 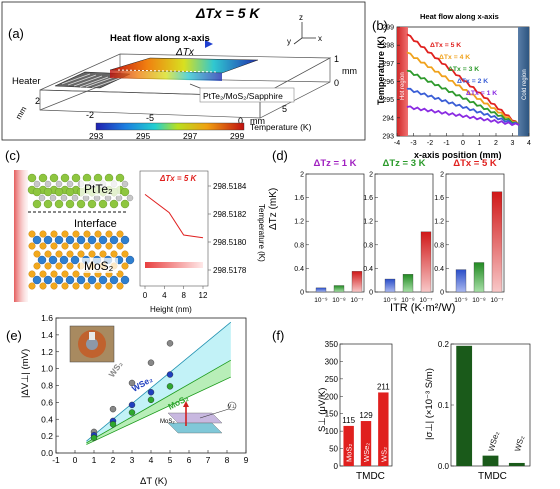 I want to click on panel-b-ytick-label: 294, so click(x=388, y=118).